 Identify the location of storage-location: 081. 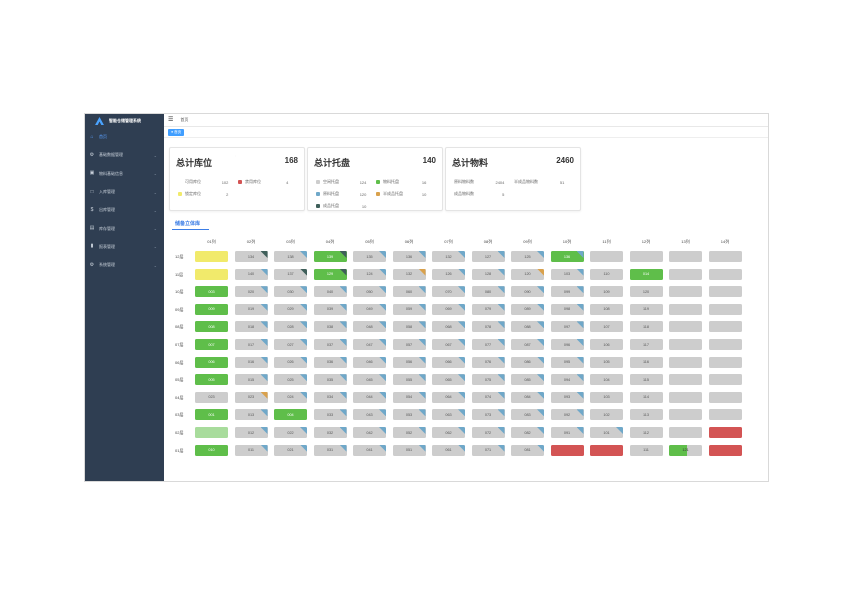
(527, 450).